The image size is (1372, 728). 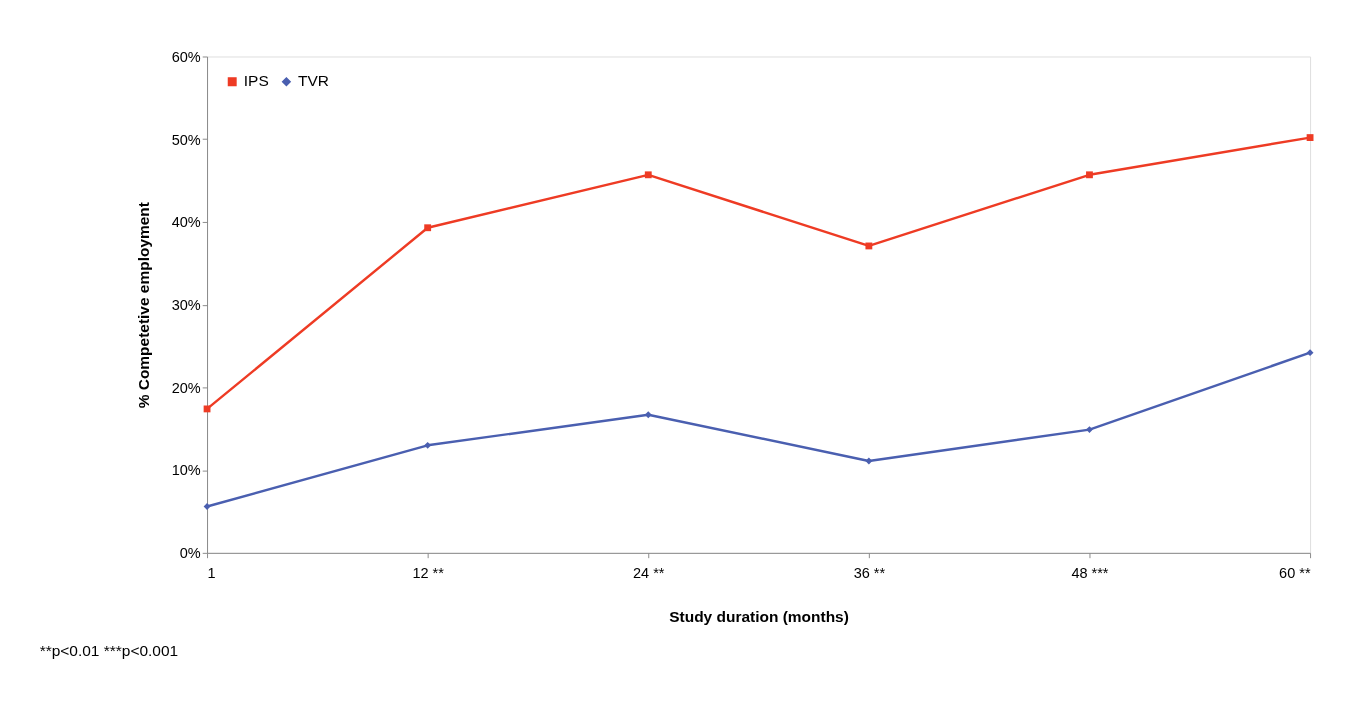 What do you see at coordinates (109, 651) in the screenshot?
I see `text: **p<0.01 ***p<0.001` at bounding box center [109, 651].